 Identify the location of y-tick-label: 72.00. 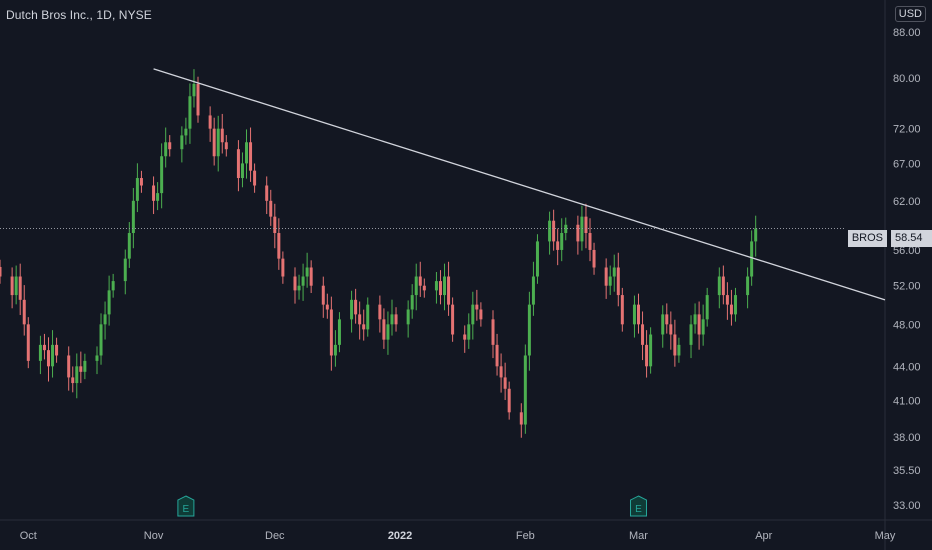
(907, 130).